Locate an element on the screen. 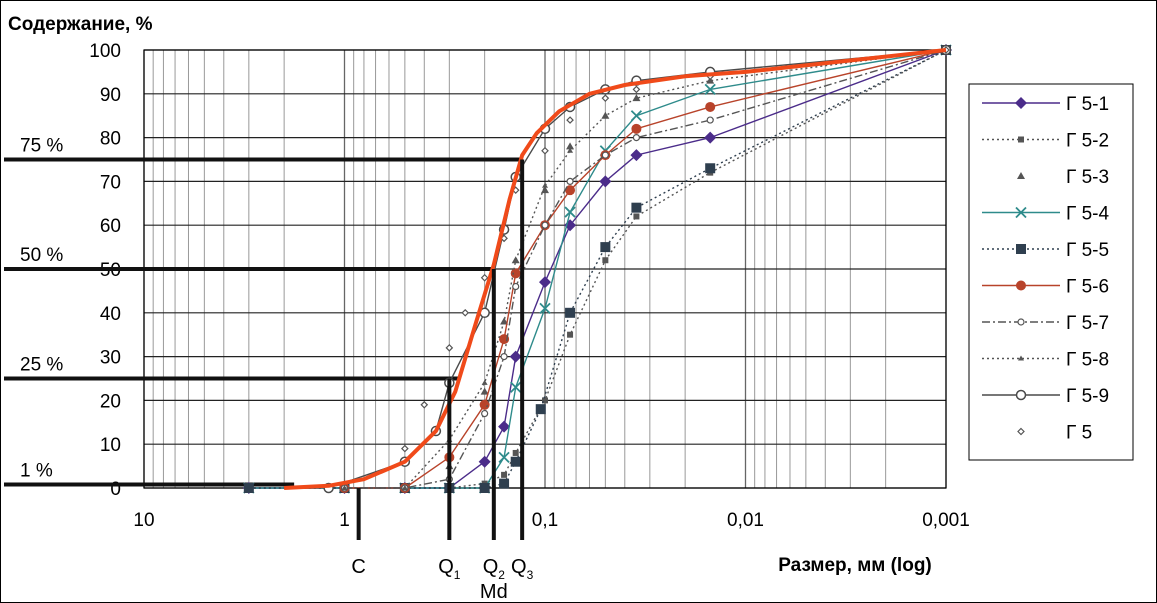 The width and height of the screenshot is (1157, 603). legend-label: Г 5-5 is located at coordinates (1087, 250).